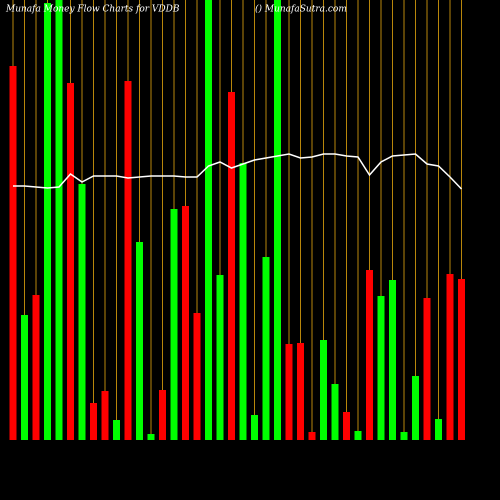 Image resolution: width=500 pixels, height=500 pixels. I want to click on chart-subtitle: () MunafaSutra.com, so click(301, 9).